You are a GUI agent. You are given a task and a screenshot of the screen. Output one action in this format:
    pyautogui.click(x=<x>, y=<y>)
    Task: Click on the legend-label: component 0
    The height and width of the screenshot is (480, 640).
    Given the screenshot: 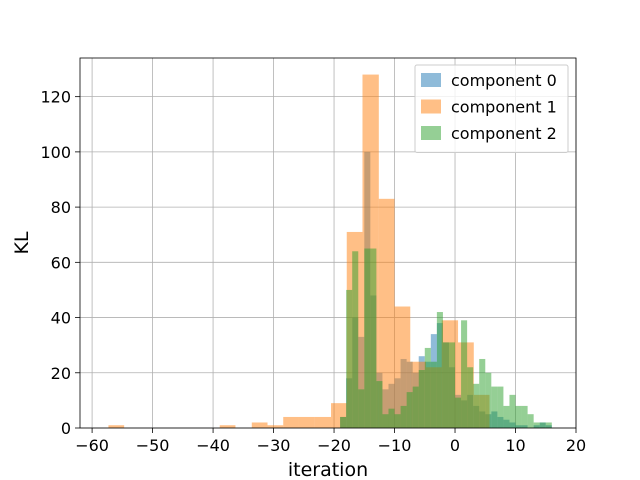 What is the action you would take?
    pyautogui.click(x=504, y=80)
    